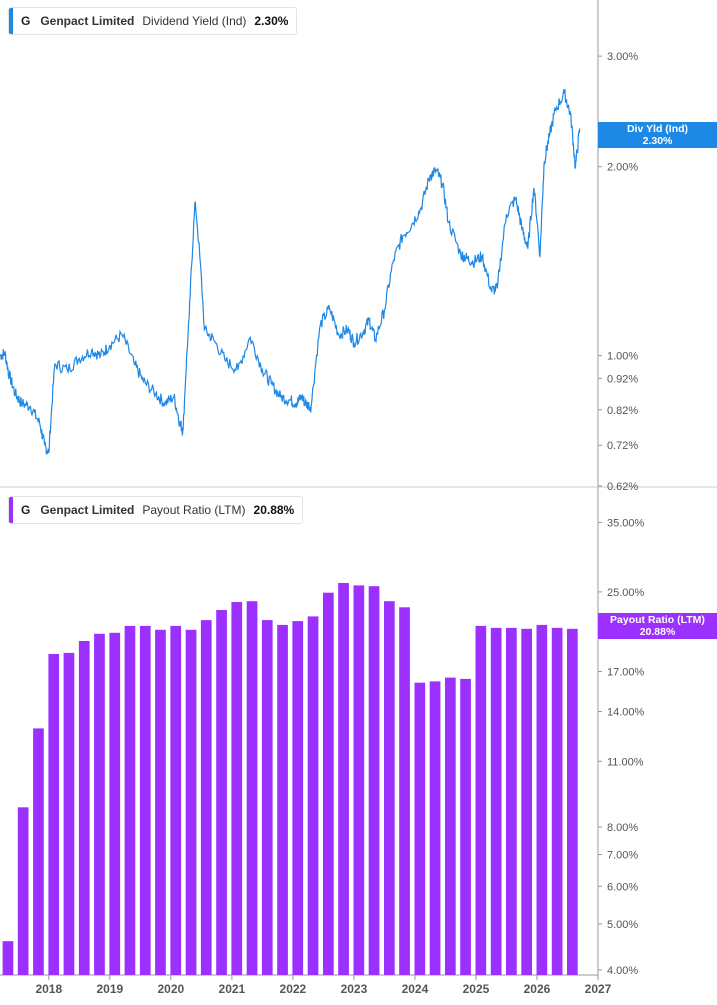 This screenshot has width=717, height=1005. I want to click on tag-value: 2.30%, so click(657, 141).